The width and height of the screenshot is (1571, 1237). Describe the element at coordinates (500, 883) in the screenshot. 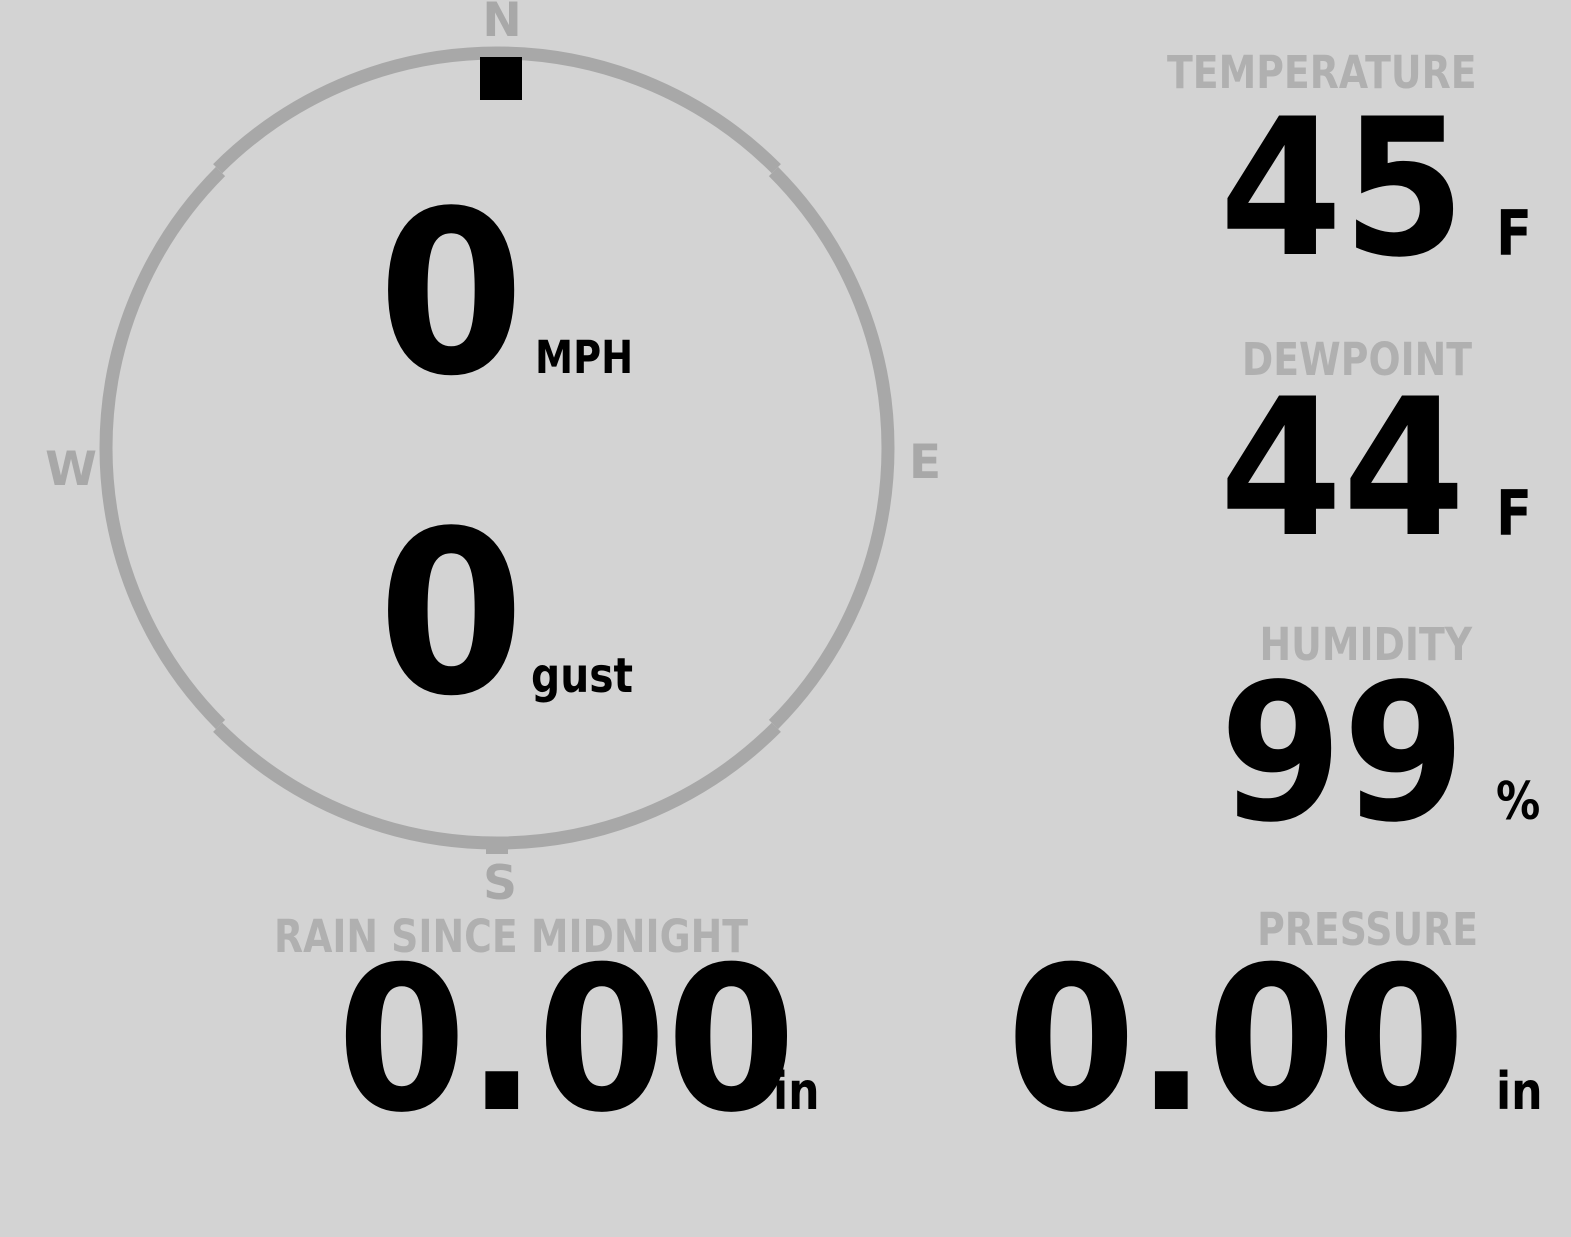

I see `compass-label-south: S` at that location.